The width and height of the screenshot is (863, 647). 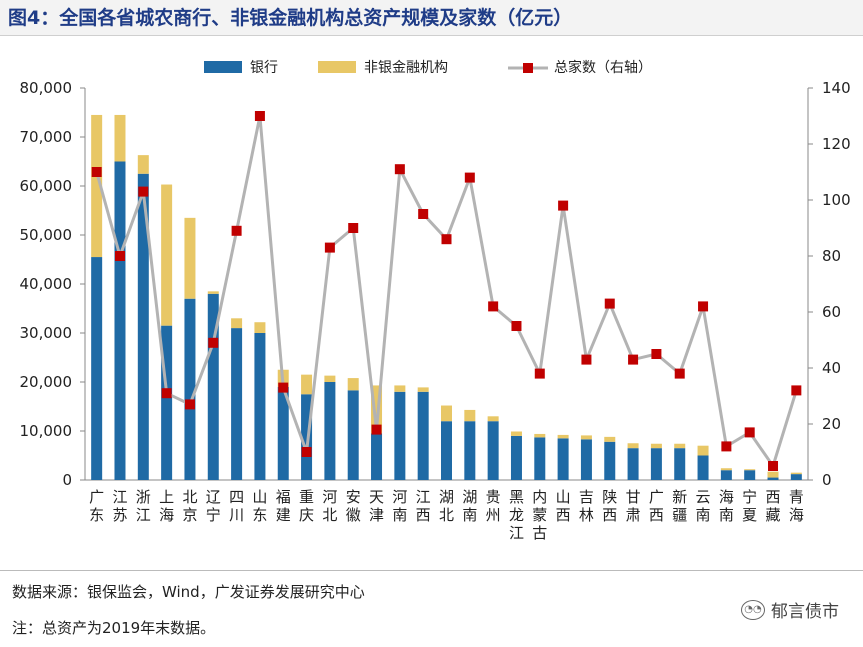 I want to click on x-tick-label: 安徽, so click(x=353, y=506).